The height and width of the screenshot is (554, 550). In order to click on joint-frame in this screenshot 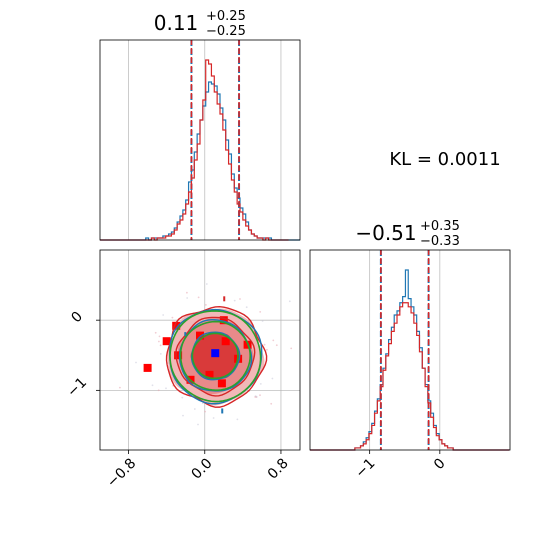, I will do `click(200, 350)`.